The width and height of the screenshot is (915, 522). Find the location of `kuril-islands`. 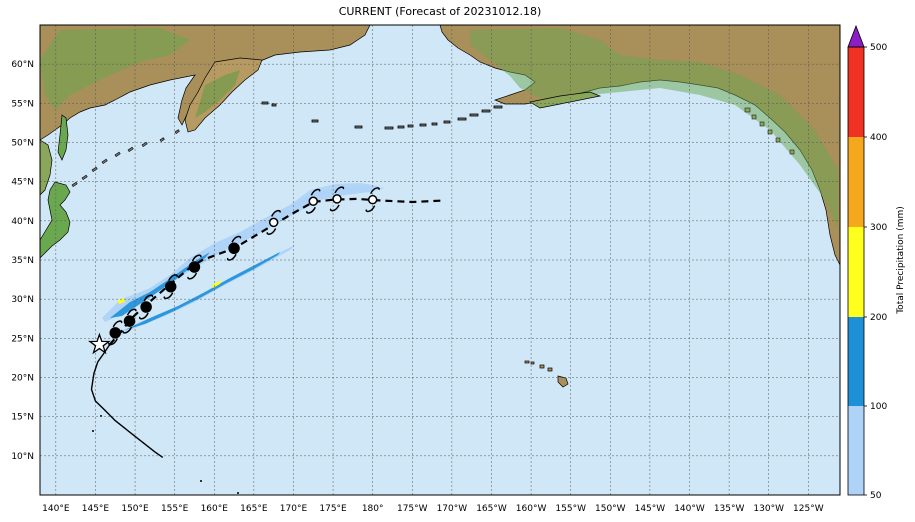

kuril-islands is located at coordinates (125, 158).